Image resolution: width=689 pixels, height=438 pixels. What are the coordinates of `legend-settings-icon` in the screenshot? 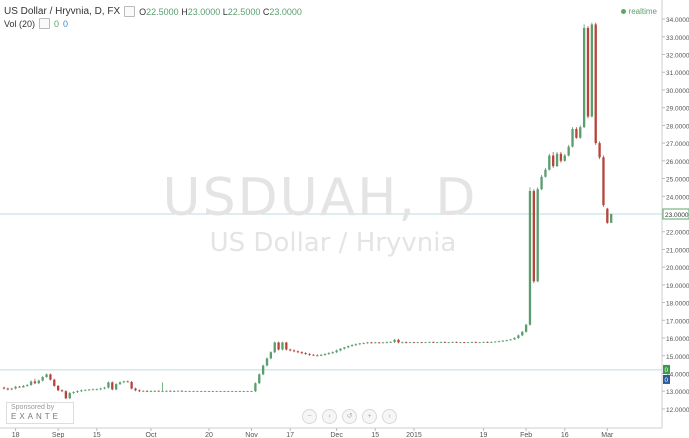 It's located at (130, 11).